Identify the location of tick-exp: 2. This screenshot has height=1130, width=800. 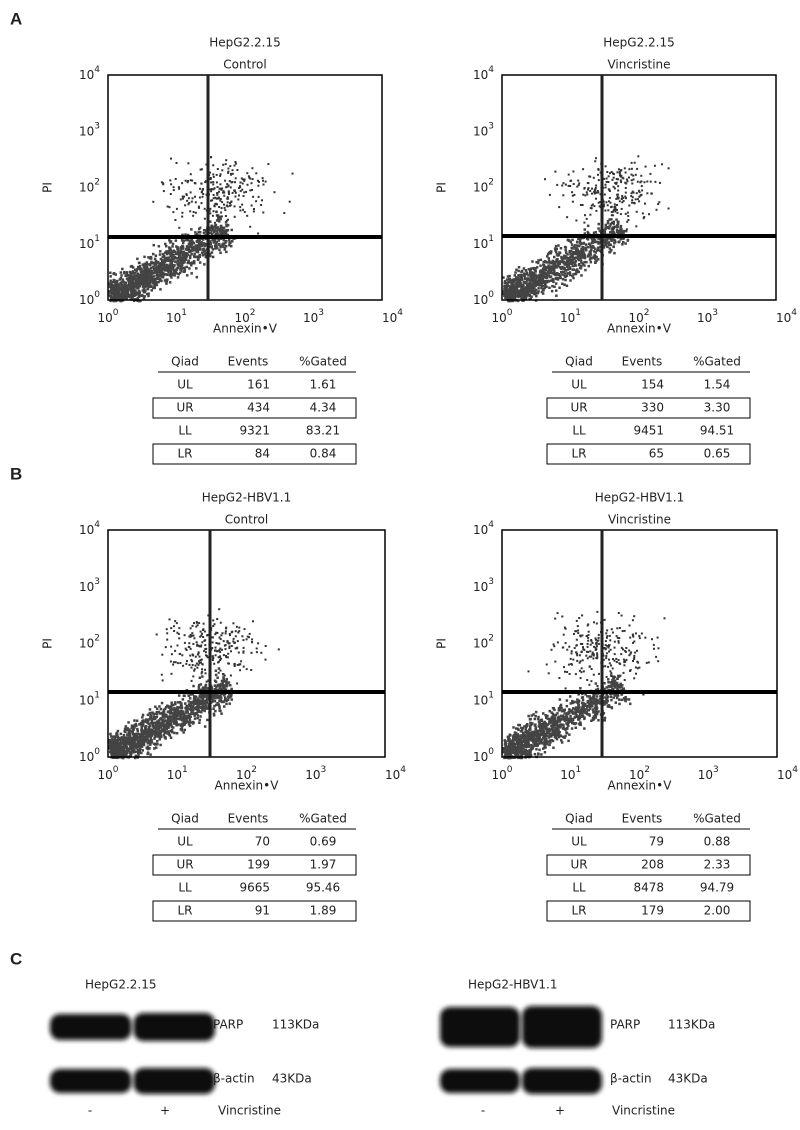
(647, 313).